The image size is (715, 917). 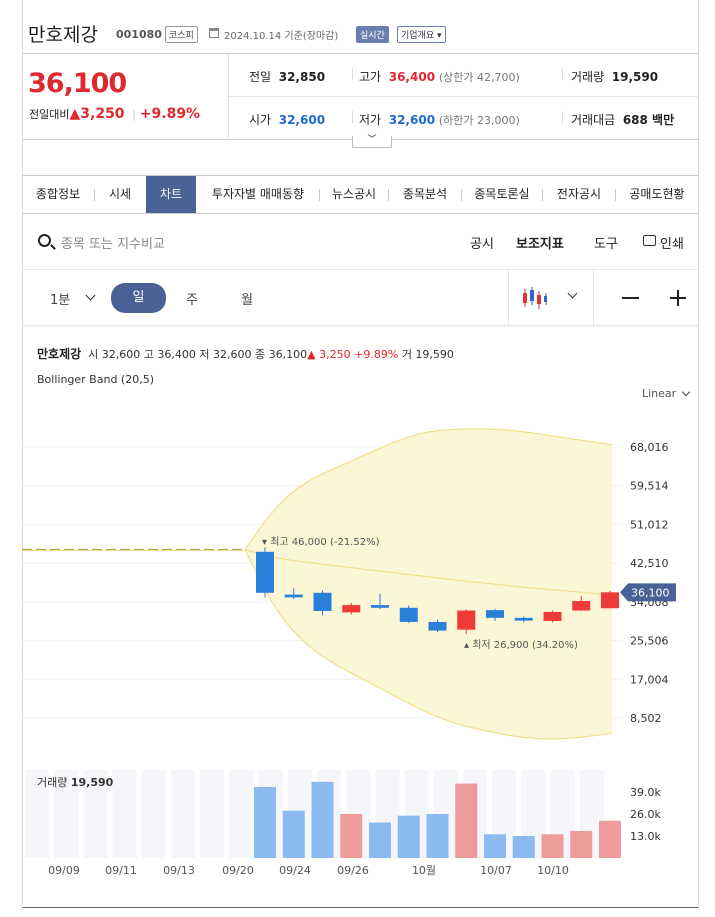 I want to click on y-tick-label: 8,502, so click(x=646, y=718).